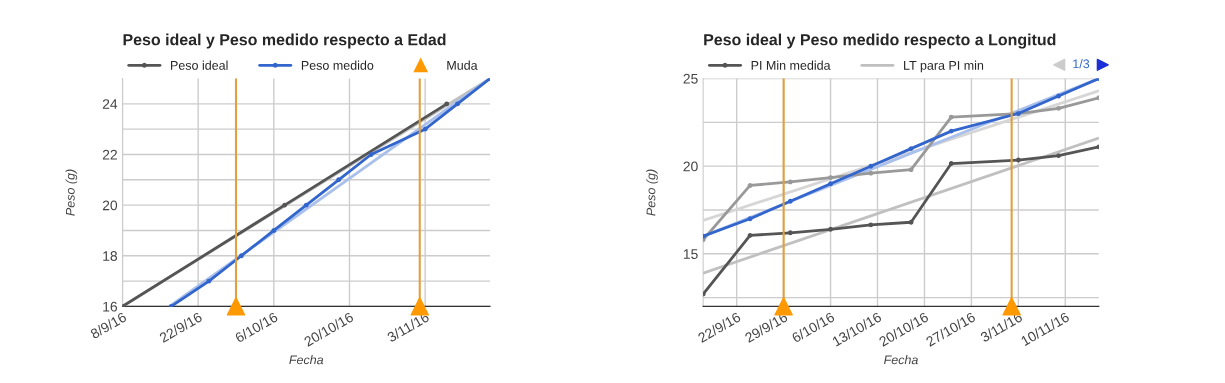 Image resolution: width=1225 pixels, height=383 pixels. What do you see at coordinates (880, 41) in the screenshot?
I see `chart-title: Peso ideal y Peso medido respecto a Longitud` at bounding box center [880, 41].